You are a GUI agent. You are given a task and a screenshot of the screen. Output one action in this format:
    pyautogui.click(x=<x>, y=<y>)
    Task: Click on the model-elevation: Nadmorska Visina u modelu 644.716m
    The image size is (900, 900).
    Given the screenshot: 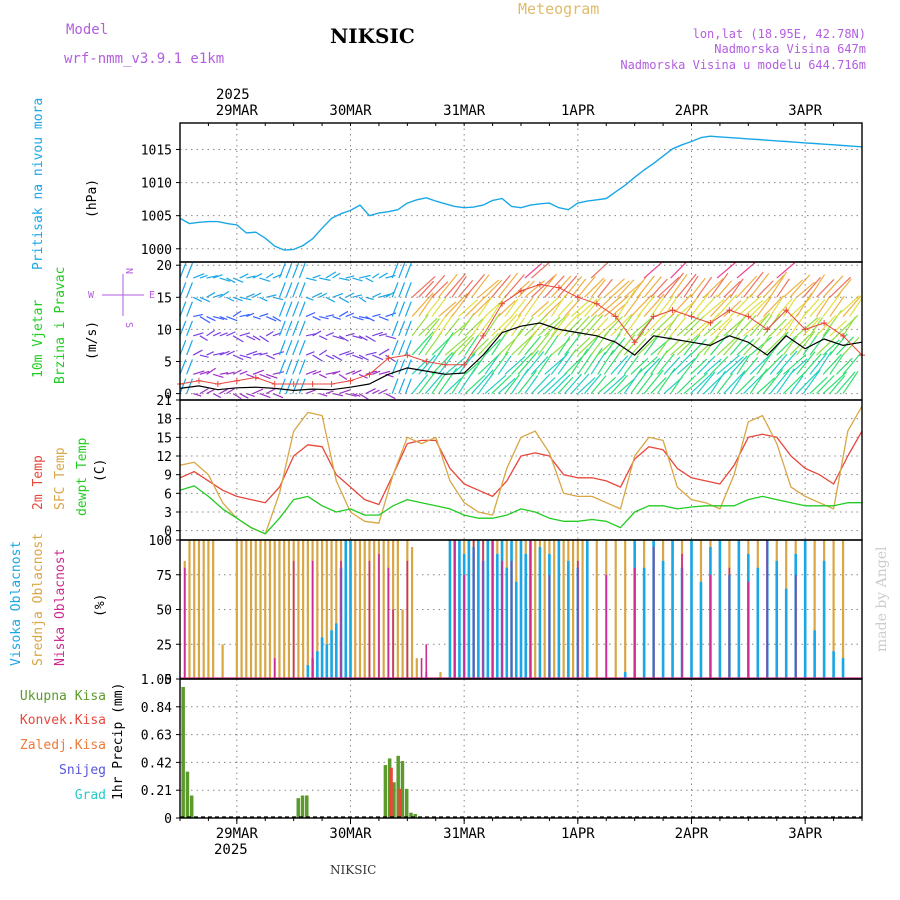 What is the action you would take?
    pyautogui.click(x=743, y=65)
    